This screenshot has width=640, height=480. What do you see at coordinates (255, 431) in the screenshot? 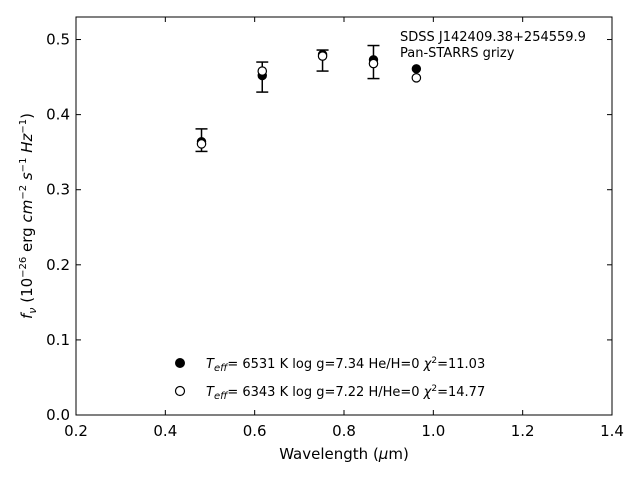
I see `x-tick-label: 0.6` at bounding box center [255, 431].